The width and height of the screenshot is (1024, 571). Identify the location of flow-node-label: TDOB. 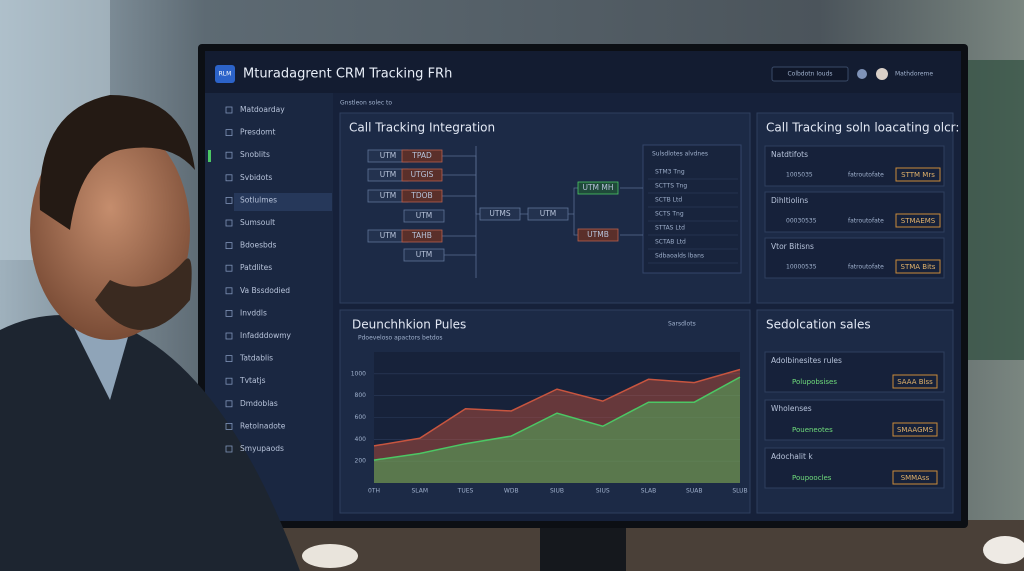
(421, 195).